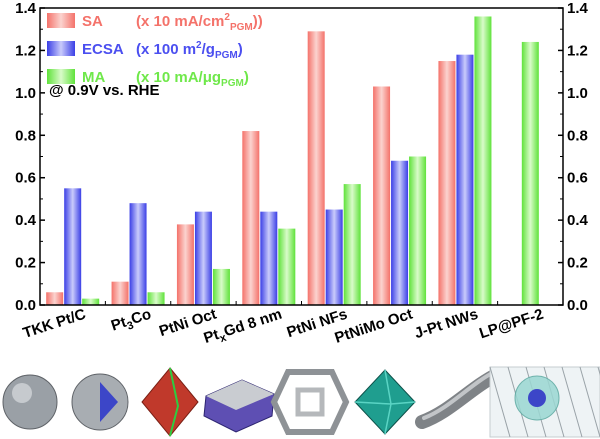 The height and width of the screenshot is (439, 600). What do you see at coordinates (22, 393) in the screenshot?
I see `nanoparticle-highlight` at bounding box center [22, 393].